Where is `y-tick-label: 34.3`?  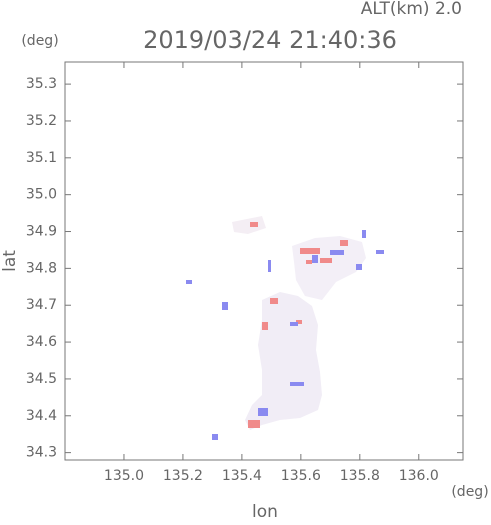 y-tick-label: 34.3 is located at coordinates (41, 453).